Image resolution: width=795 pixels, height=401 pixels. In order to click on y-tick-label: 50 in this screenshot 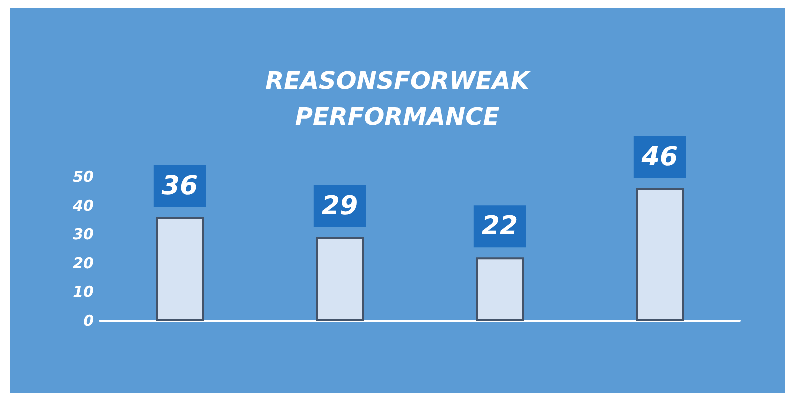, I will do `click(83, 177)`.